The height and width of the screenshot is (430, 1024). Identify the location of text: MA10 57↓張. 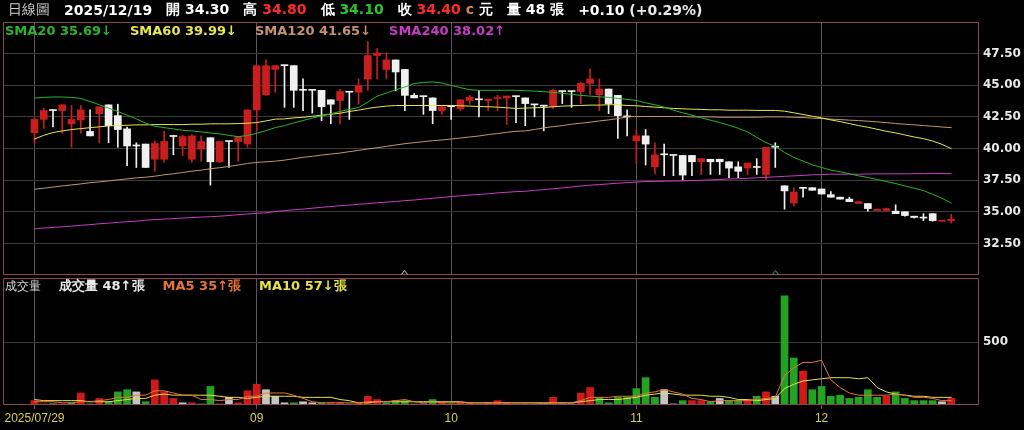
(303, 286).